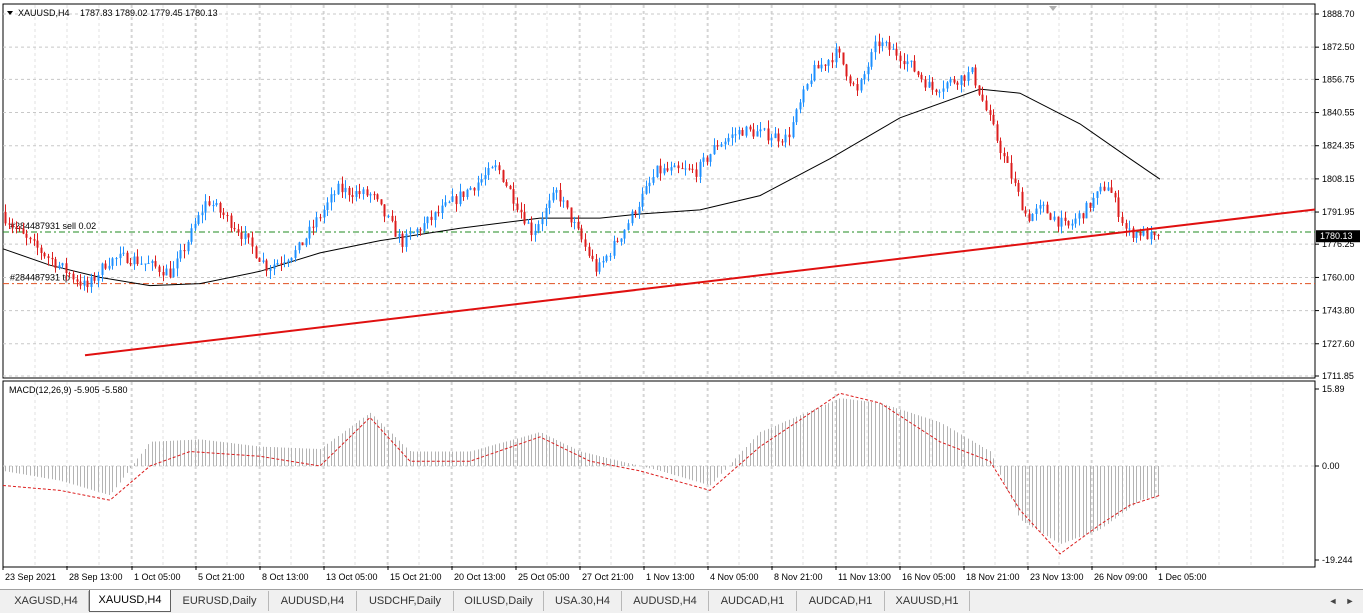  What do you see at coordinates (10, 13) in the screenshot?
I see `collapse-triangle-icon` at bounding box center [10, 13].